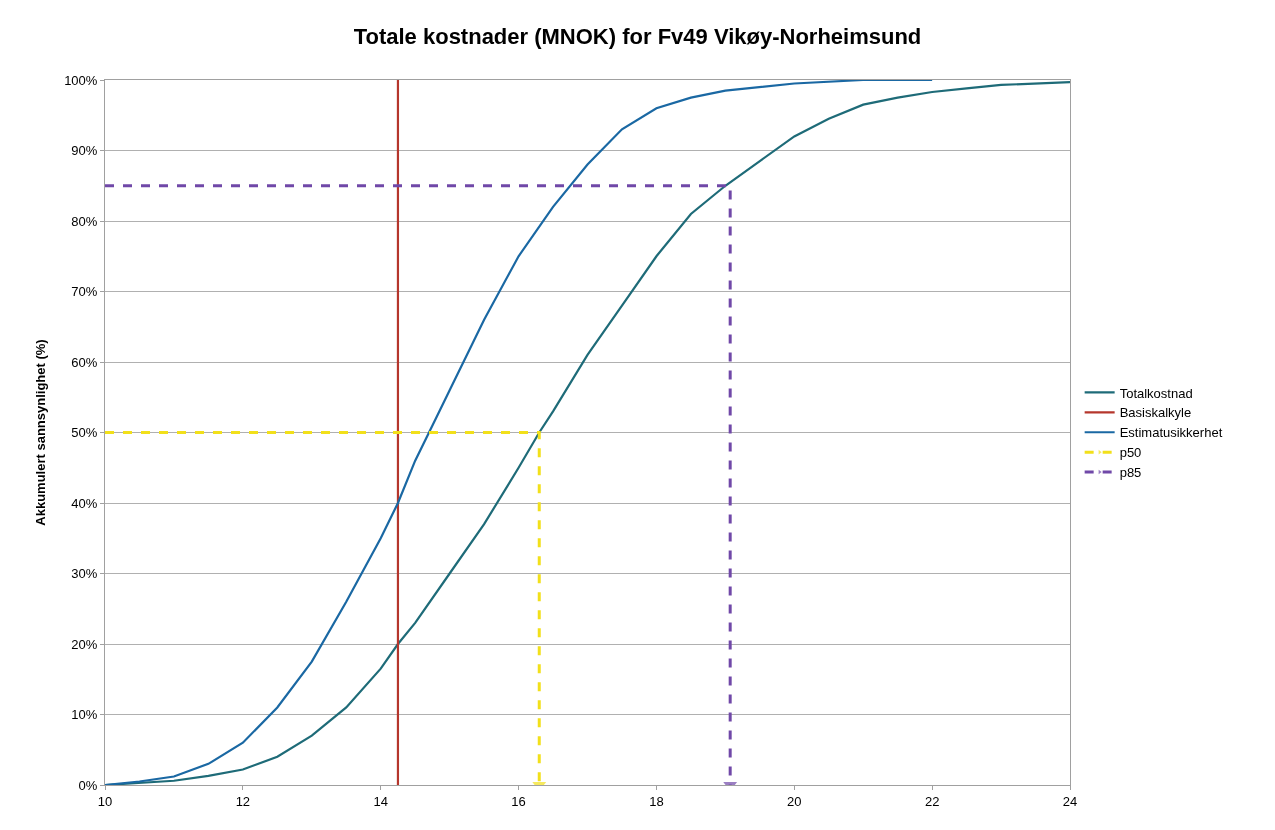 The width and height of the screenshot is (1275, 830). Describe the element at coordinates (84, 221) in the screenshot. I see `y-tick-label: 80%` at that location.